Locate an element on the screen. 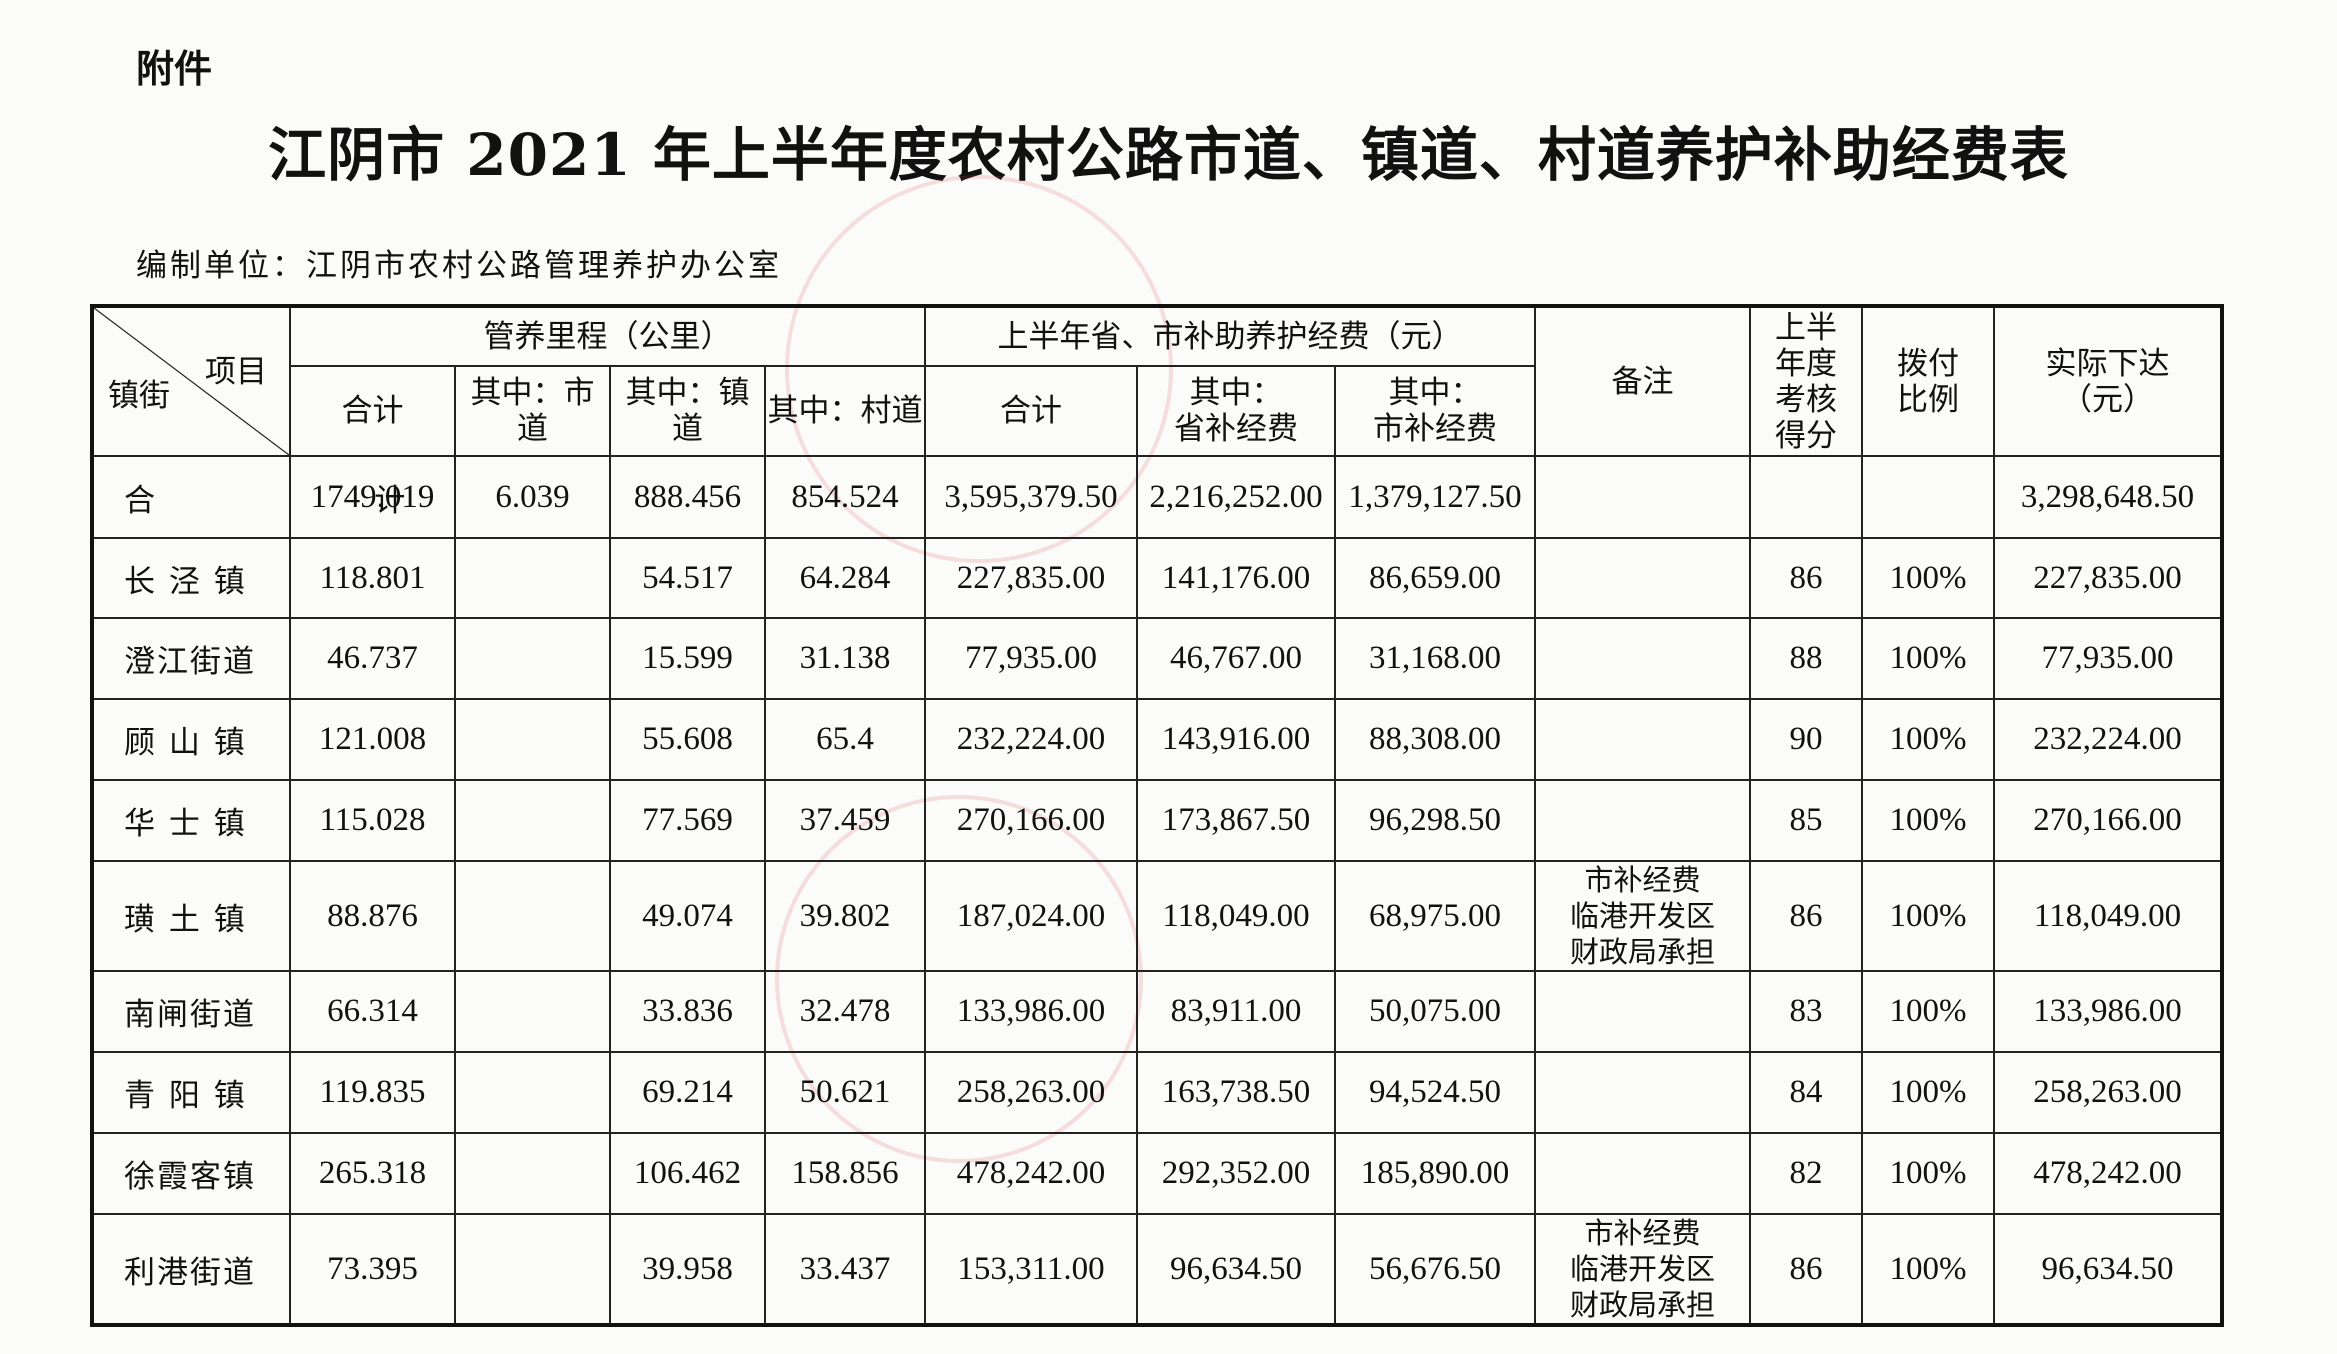 This screenshot has height=1354, width=2337. town-road-cell: 49.074 is located at coordinates (687, 916).